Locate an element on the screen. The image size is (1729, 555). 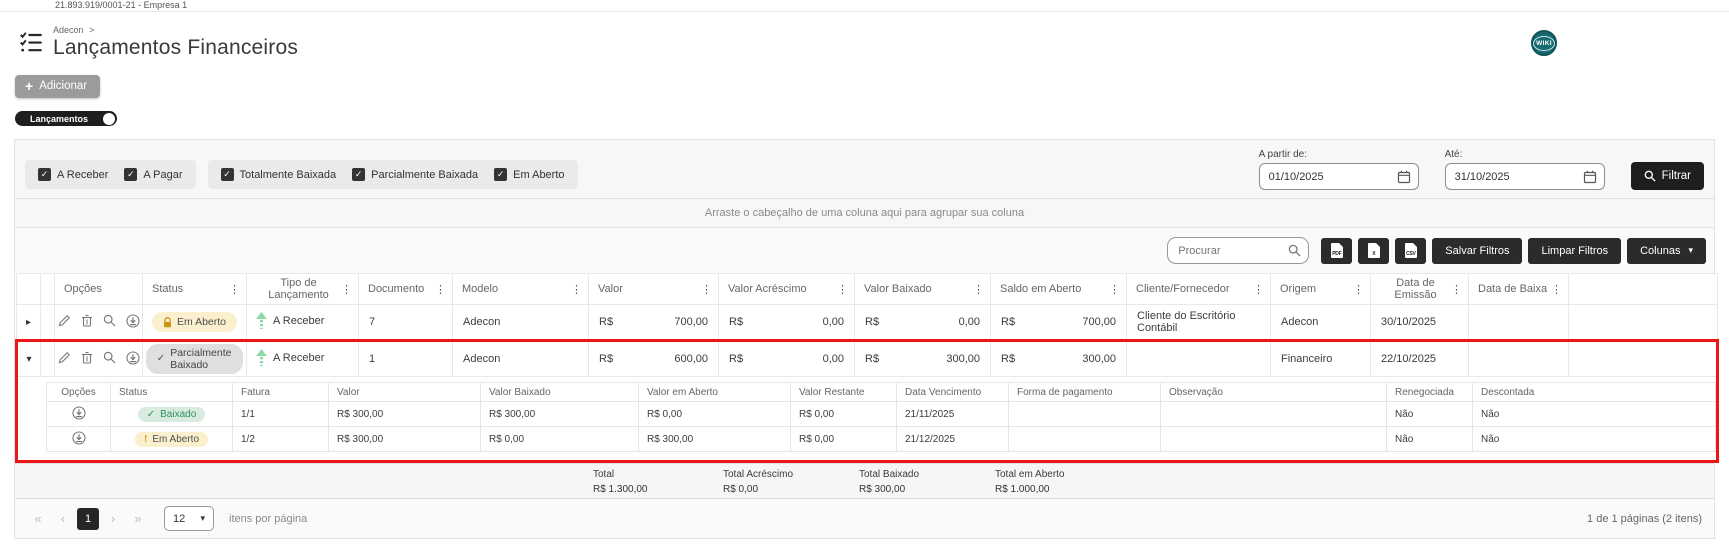
clear-filters-button: Limpar Filtros is located at coordinates (1575, 250).